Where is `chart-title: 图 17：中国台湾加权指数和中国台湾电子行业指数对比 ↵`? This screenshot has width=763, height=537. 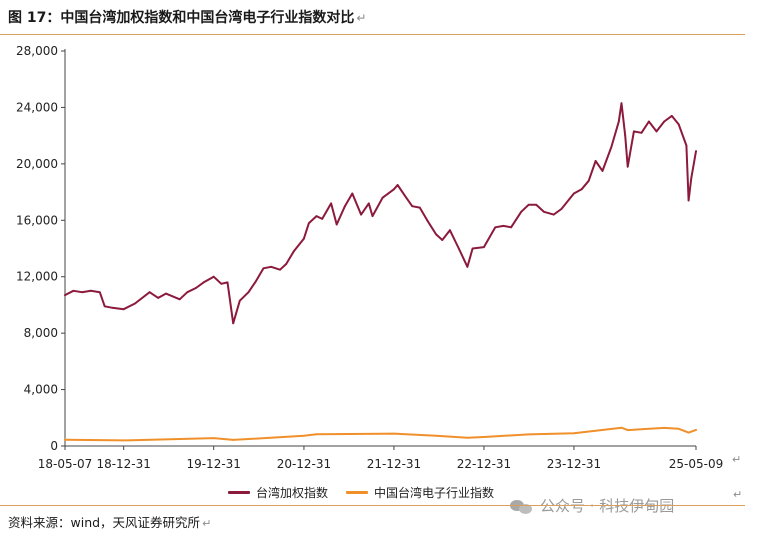
chart-title: 图 17：中国台湾加权指数和中国台湾电子行业指数对比 ↵ is located at coordinates (187, 17).